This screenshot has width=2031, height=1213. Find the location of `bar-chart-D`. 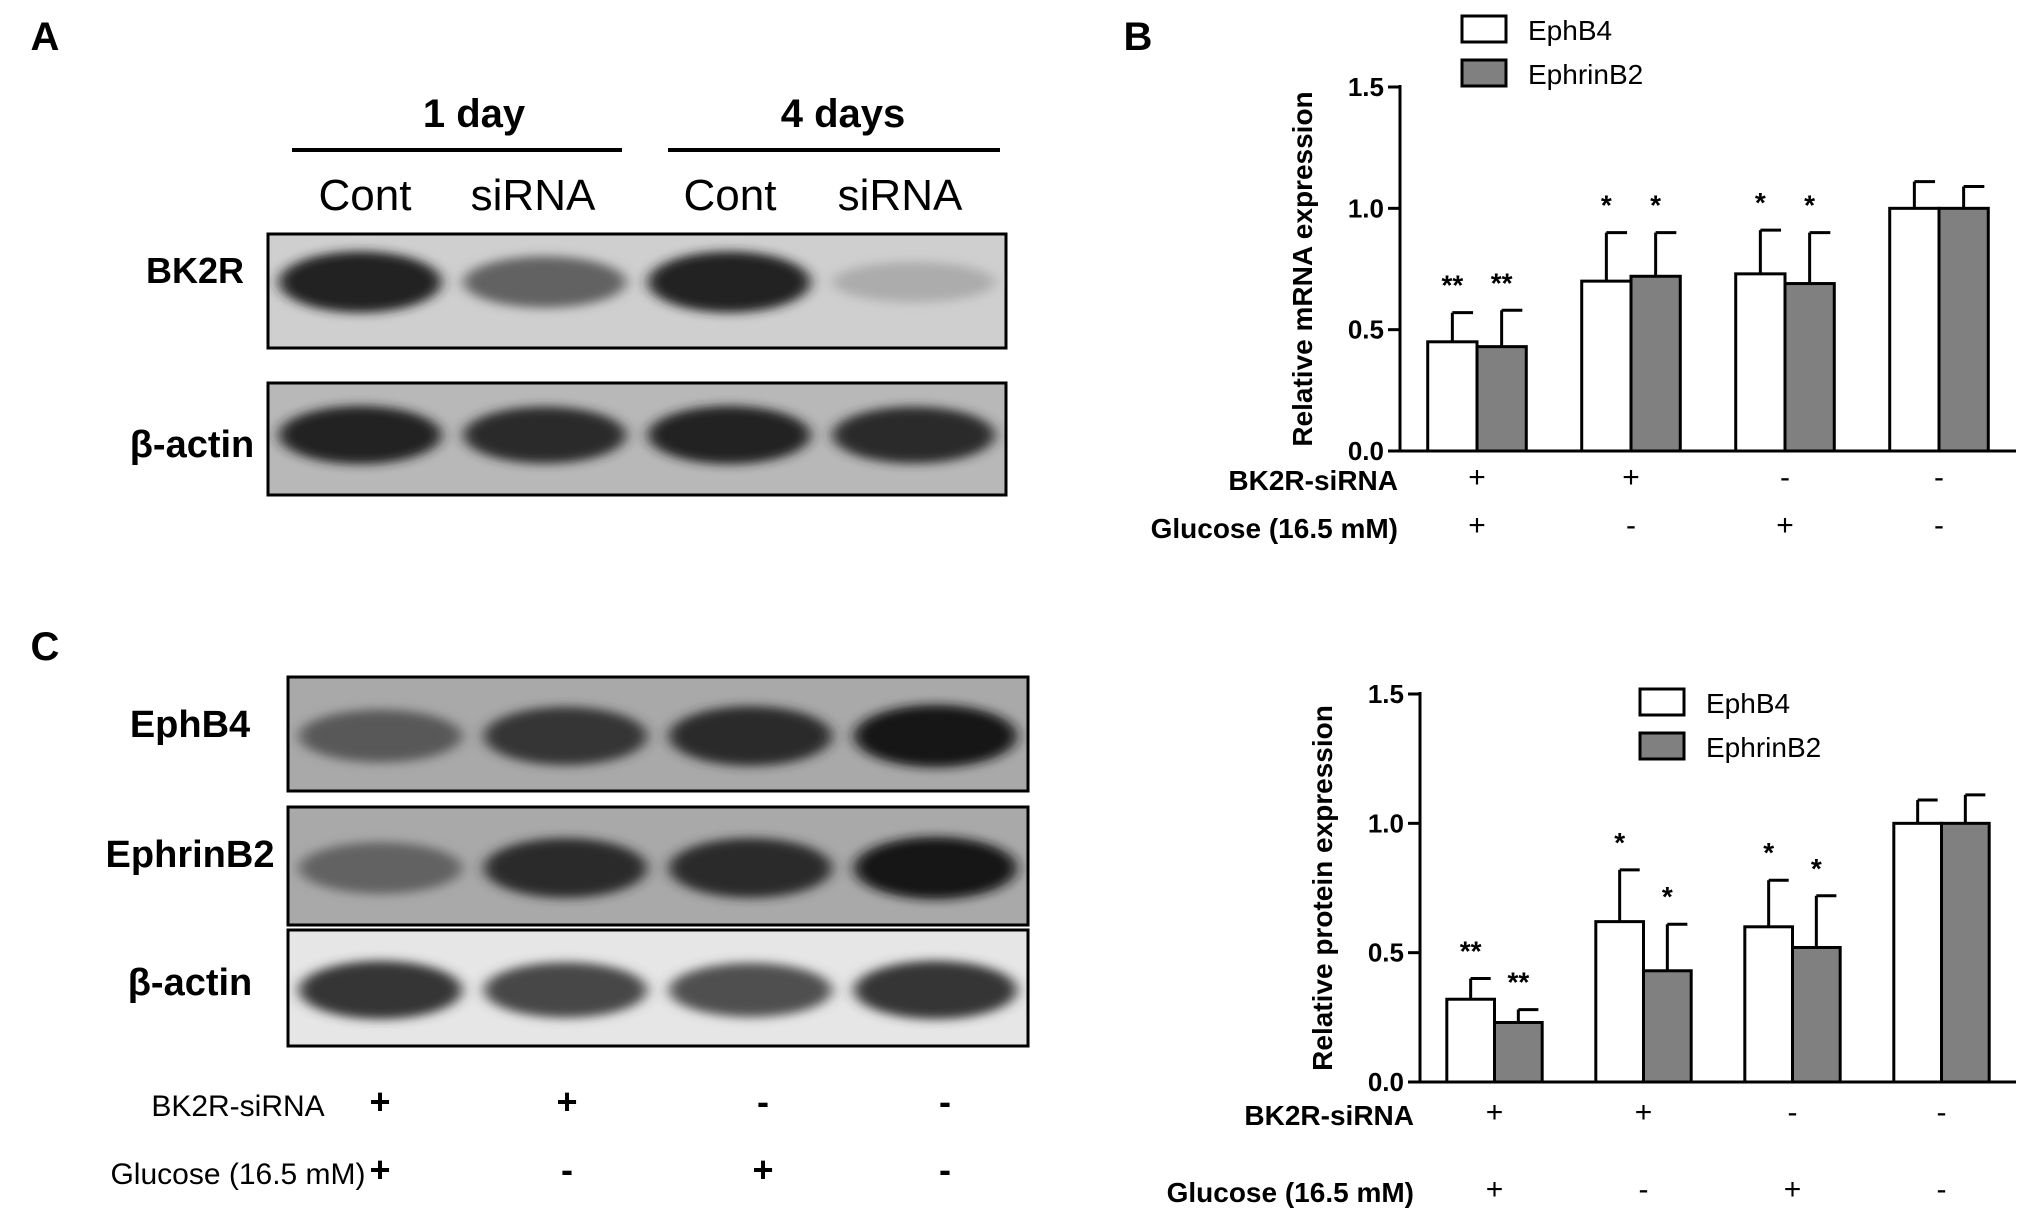

bar-chart-D is located at coordinates (1712, 885).